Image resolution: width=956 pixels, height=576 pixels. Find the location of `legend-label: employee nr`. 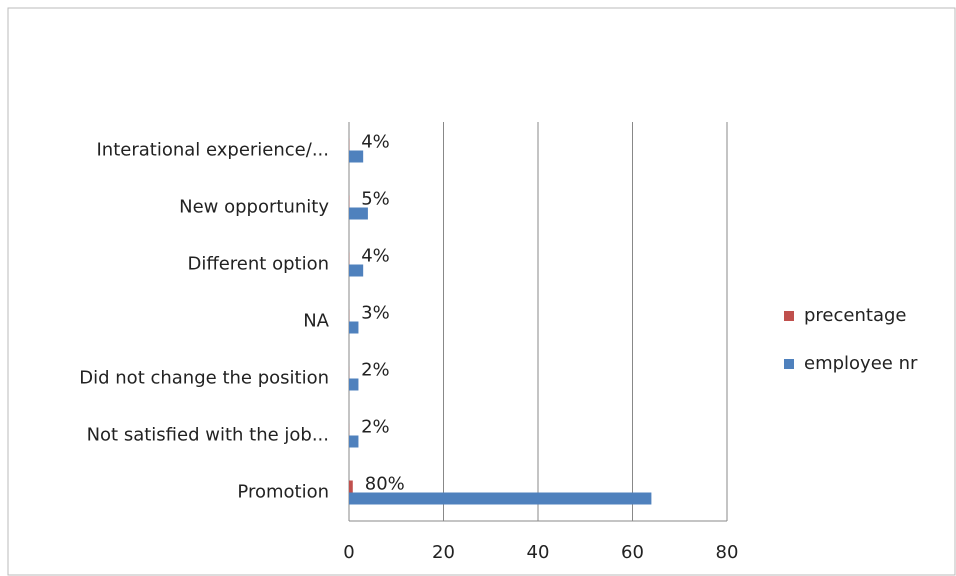

legend-label: employee nr is located at coordinates (861, 363).